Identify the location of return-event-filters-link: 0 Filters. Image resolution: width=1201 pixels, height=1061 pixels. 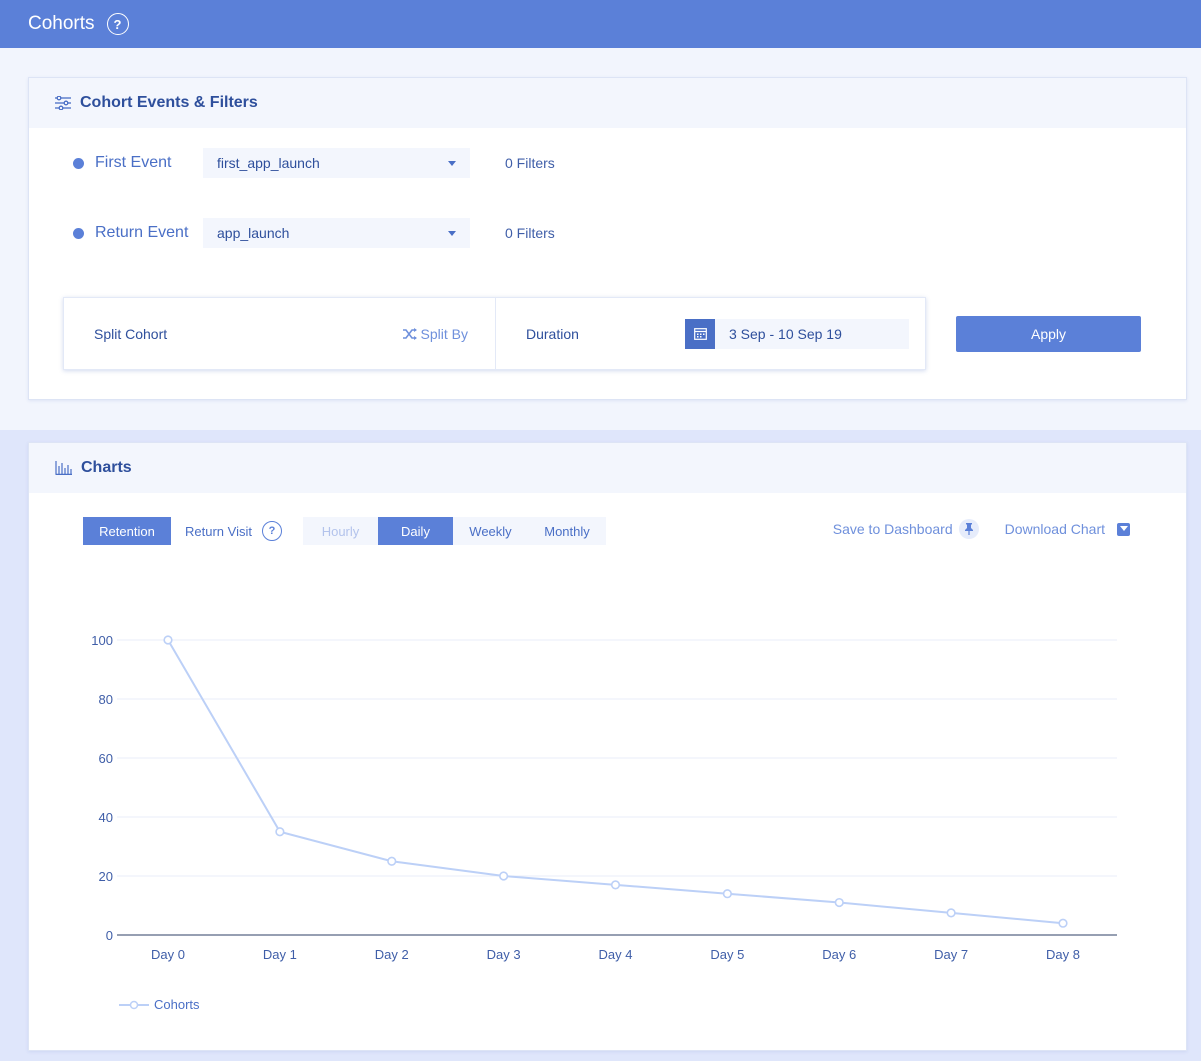
(530, 233).